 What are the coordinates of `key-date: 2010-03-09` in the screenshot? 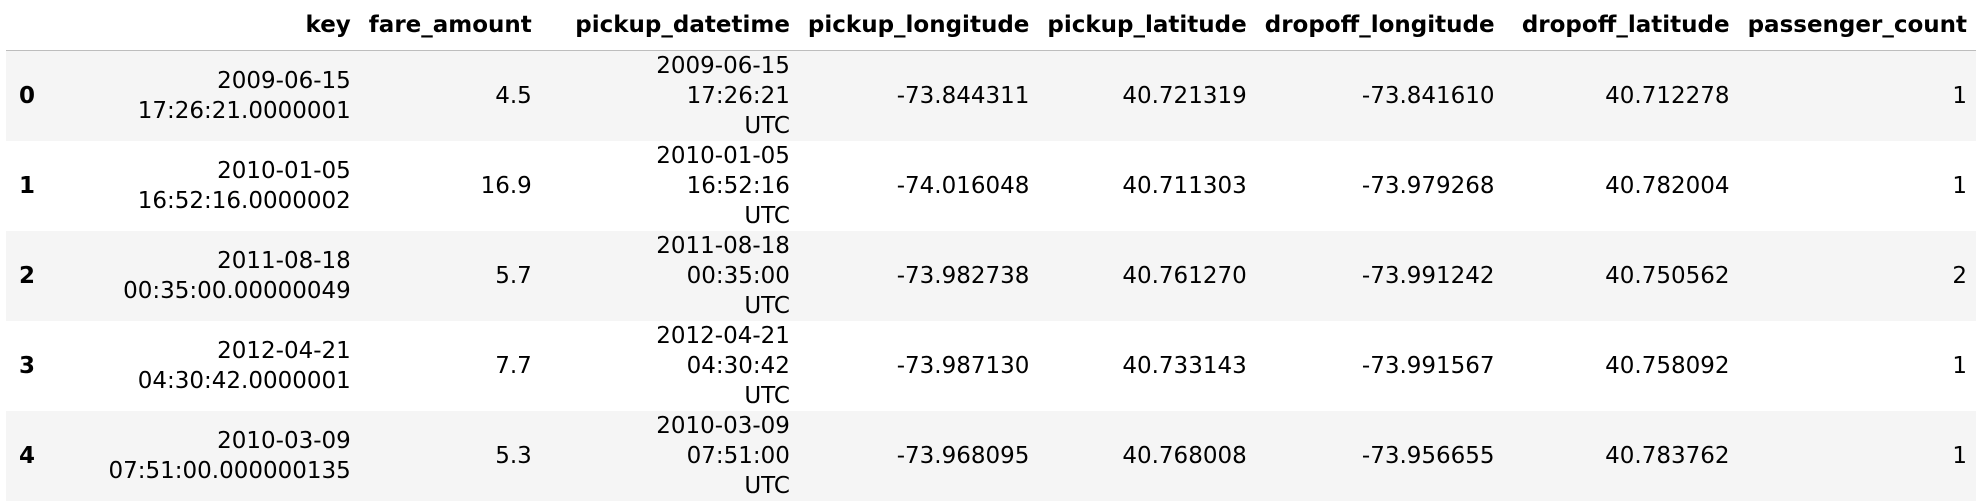 It's located at (284, 441).